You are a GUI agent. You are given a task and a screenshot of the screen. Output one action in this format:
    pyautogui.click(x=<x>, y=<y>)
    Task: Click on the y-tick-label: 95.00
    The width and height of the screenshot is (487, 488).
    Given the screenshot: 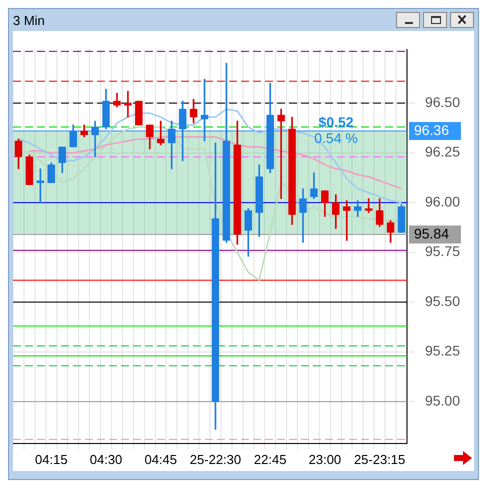 What is the action you would take?
    pyautogui.click(x=442, y=400)
    